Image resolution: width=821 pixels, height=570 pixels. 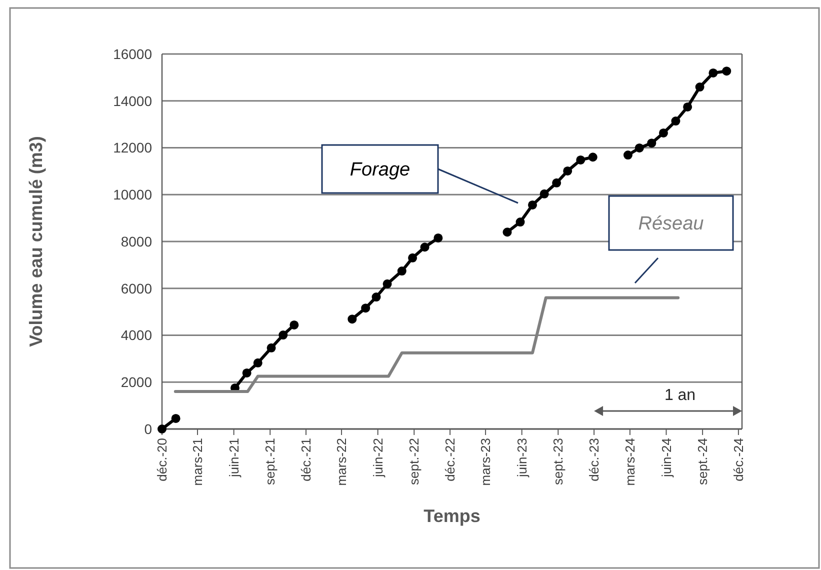 What do you see at coordinates (162, 460) in the screenshot?
I see `x-tick-label: déc.-20` at bounding box center [162, 460].